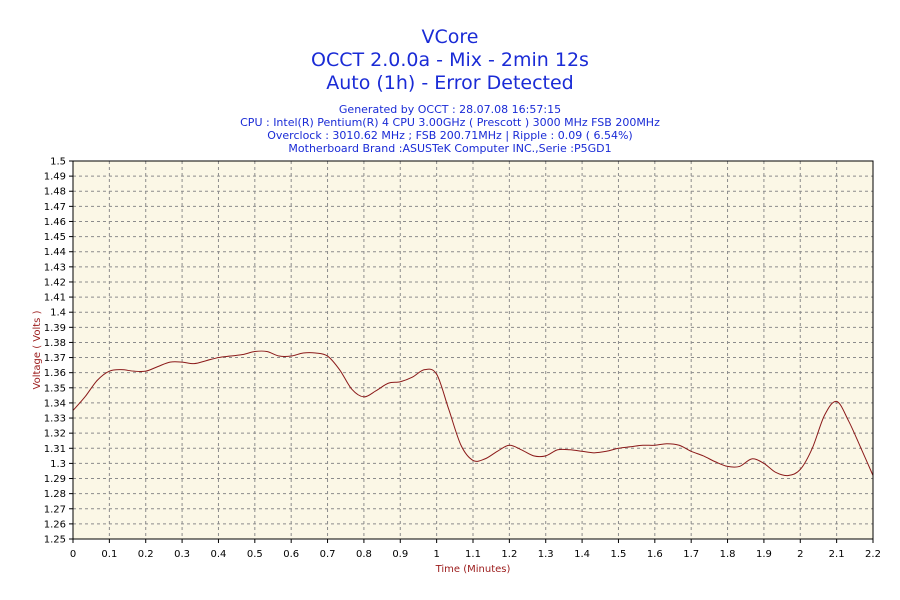 This screenshot has width=900, height=600. What do you see at coordinates (450, 83) in the screenshot?
I see `chart-subtitle-status: Auto (1h) - Error Detected` at bounding box center [450, 83].